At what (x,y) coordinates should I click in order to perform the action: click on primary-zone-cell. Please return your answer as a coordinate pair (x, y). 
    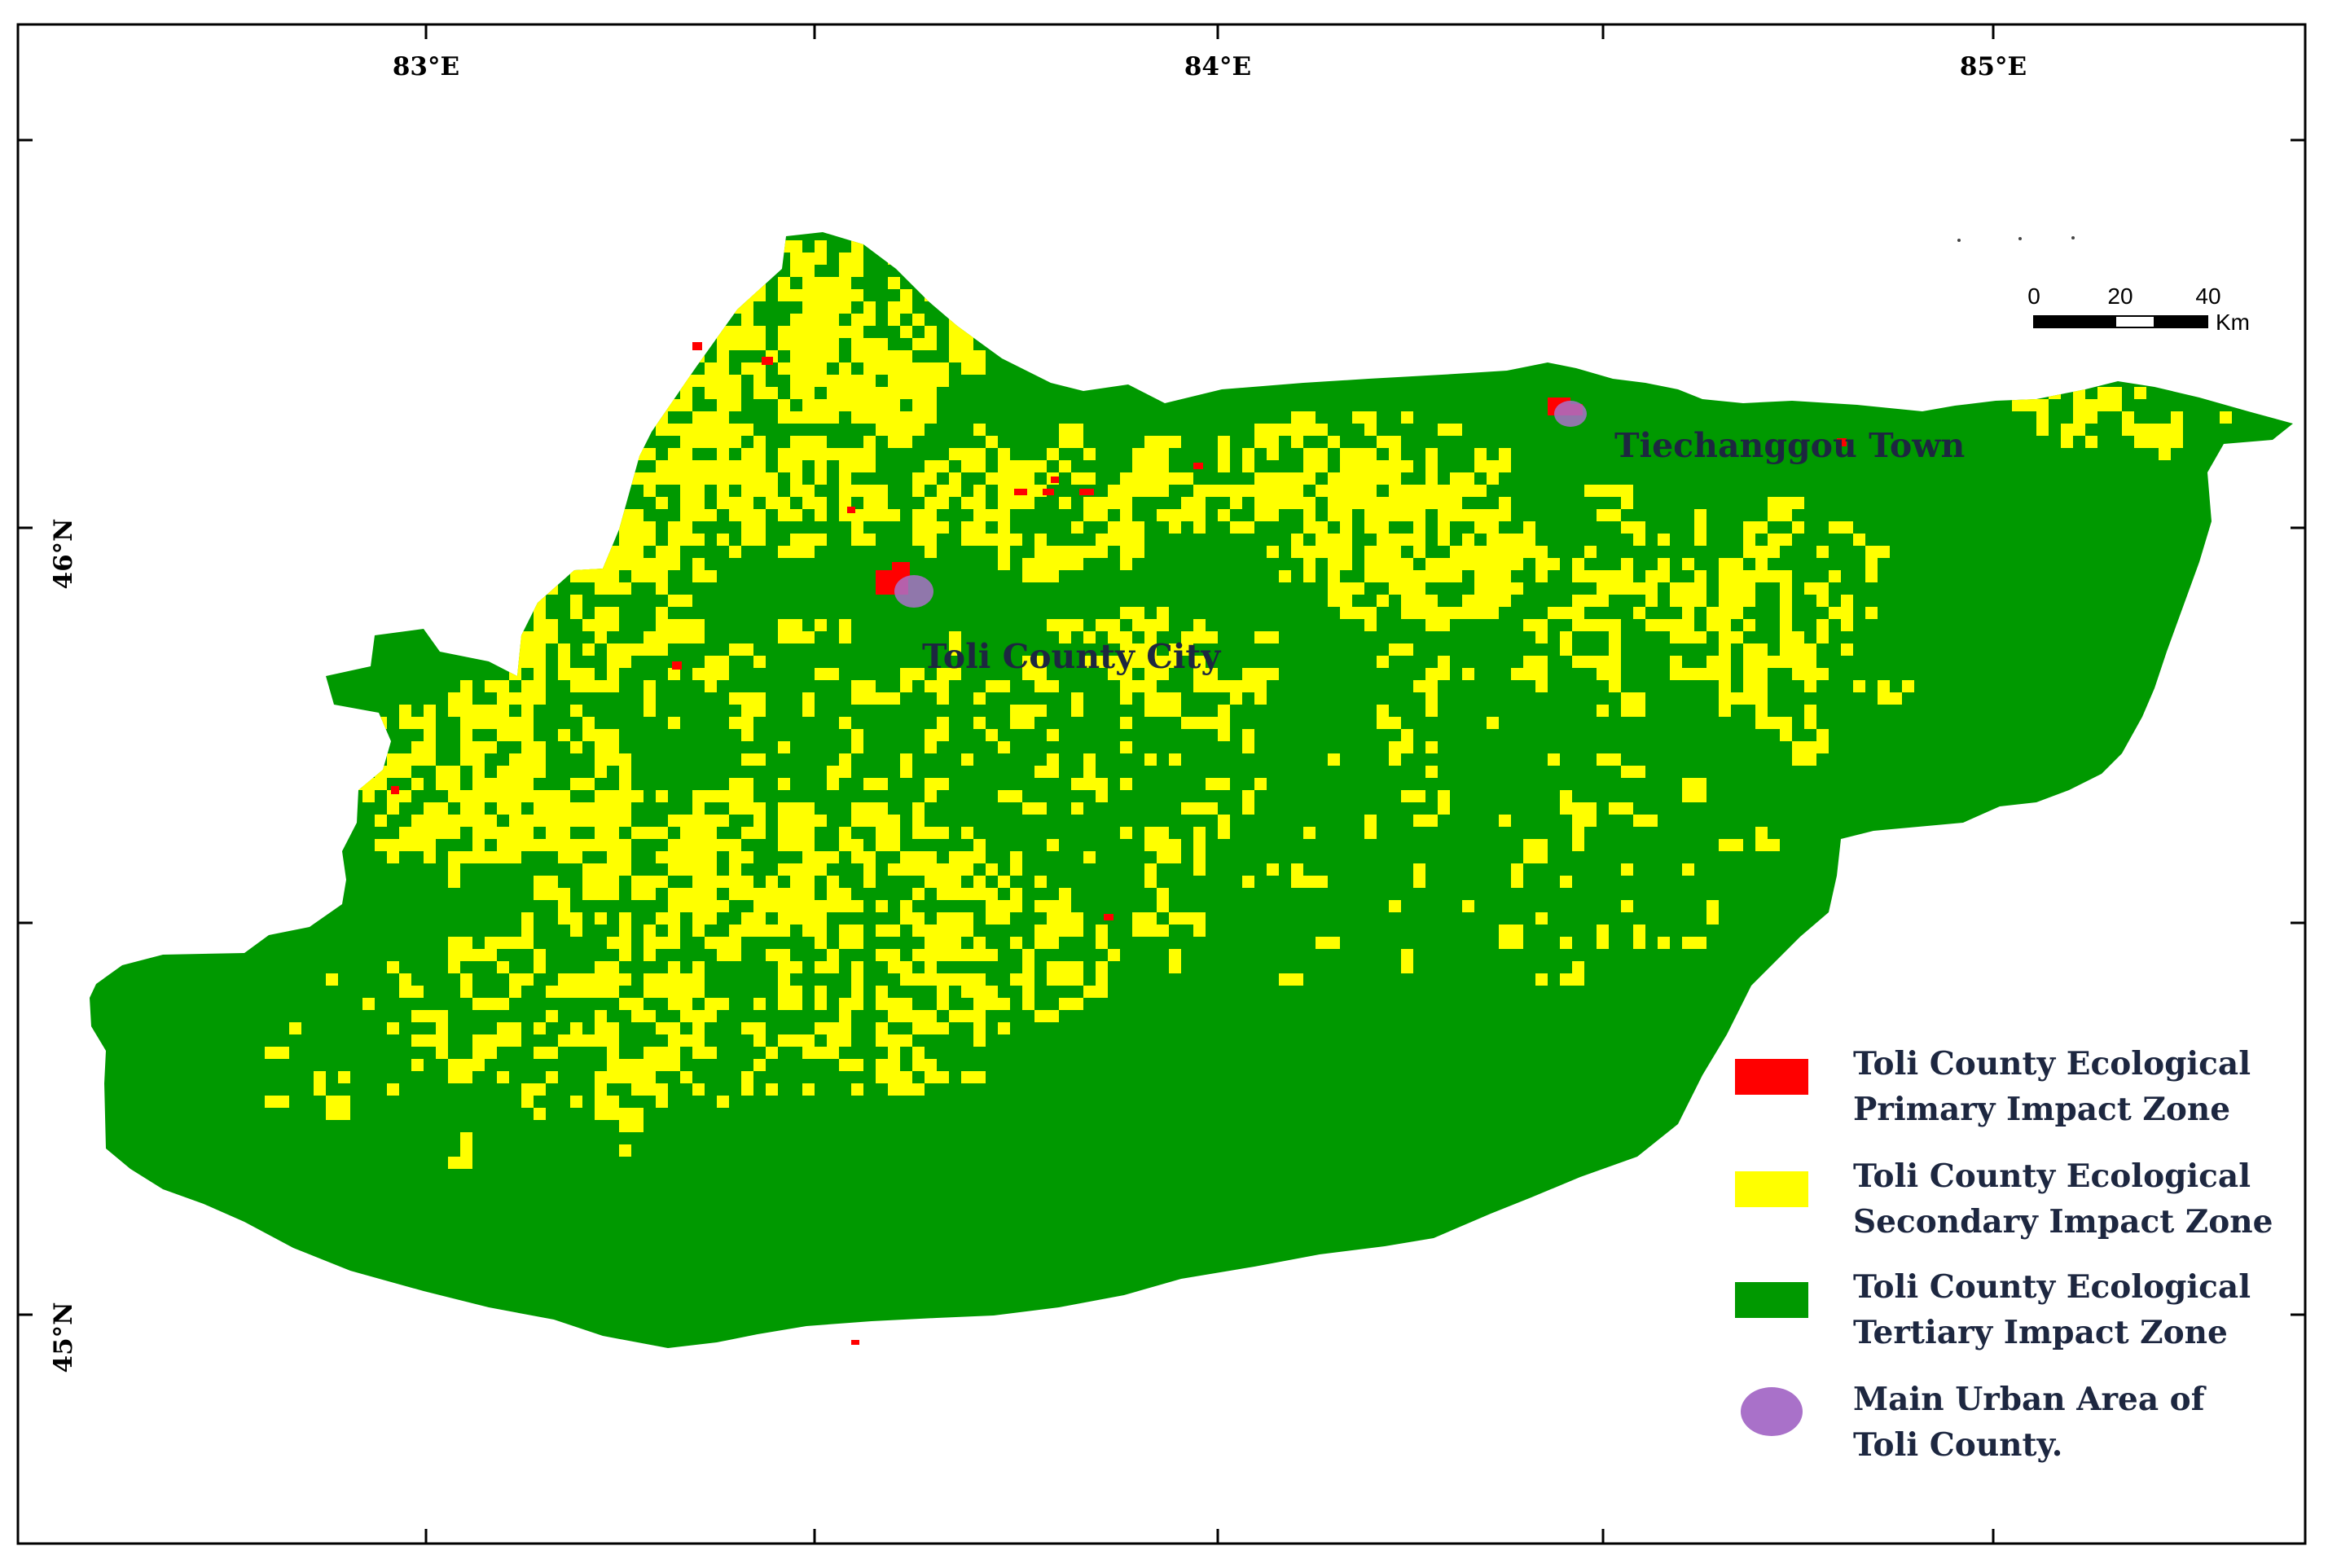
    Looking at the image, I should click on (768, 361).